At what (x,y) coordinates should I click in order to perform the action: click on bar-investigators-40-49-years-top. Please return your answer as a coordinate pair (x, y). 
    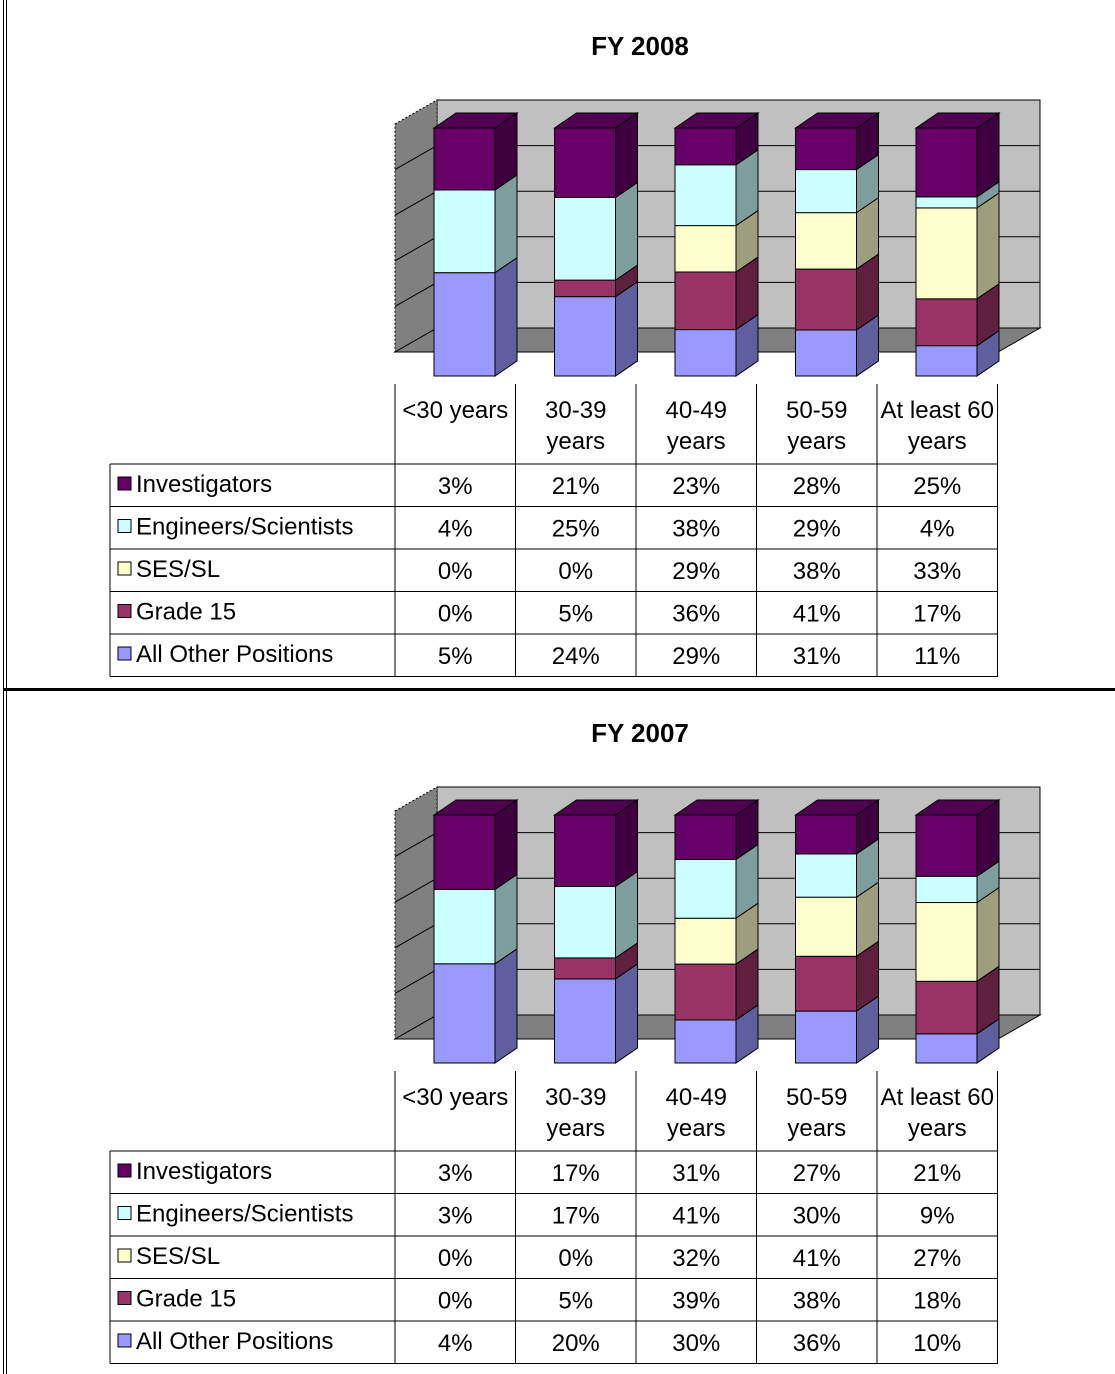
    Looking at the image, I should click on (716, 120).